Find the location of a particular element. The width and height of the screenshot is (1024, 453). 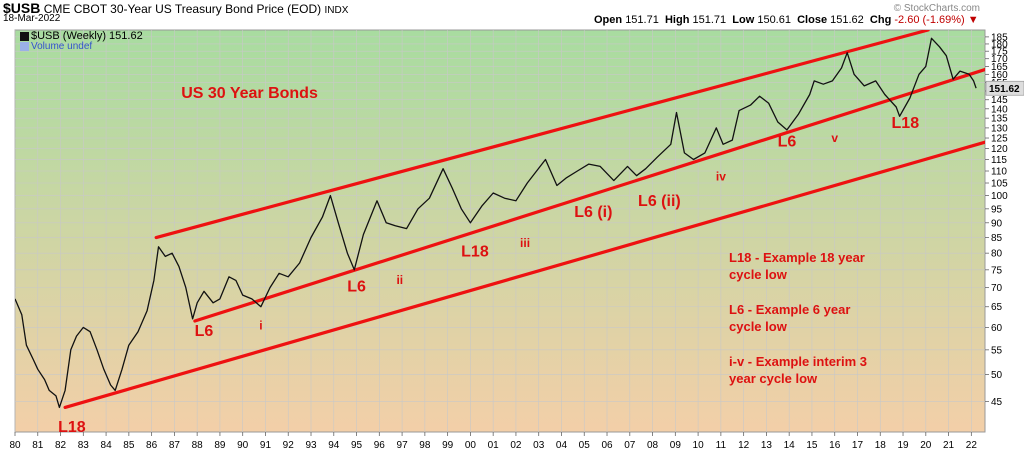

y-tick-label: 100 is located at coordinates (999, 196).